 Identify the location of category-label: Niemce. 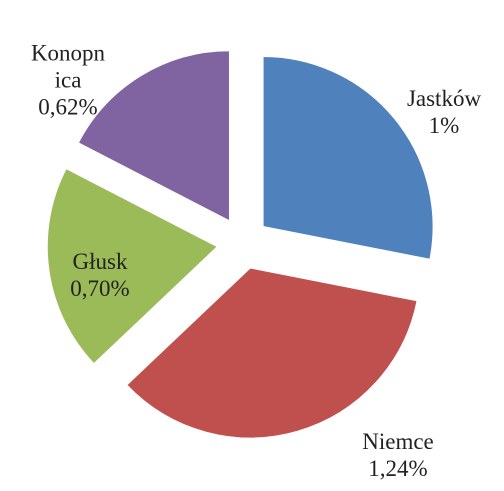
(398, 441).